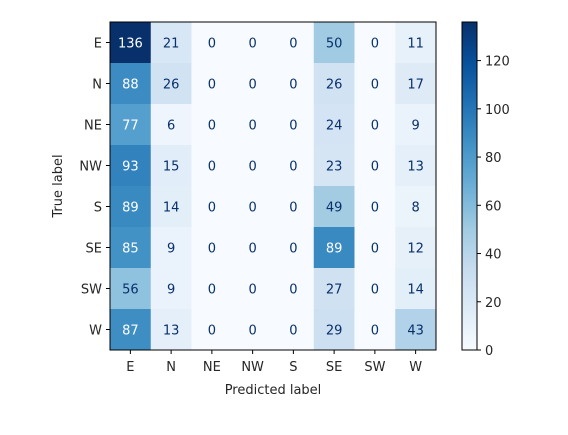 The image size is (568, 435). What do you see at coordinates (334, 126) in the screenshot?
I see `cell-value-label: 24` at bounding box center [334, 126].